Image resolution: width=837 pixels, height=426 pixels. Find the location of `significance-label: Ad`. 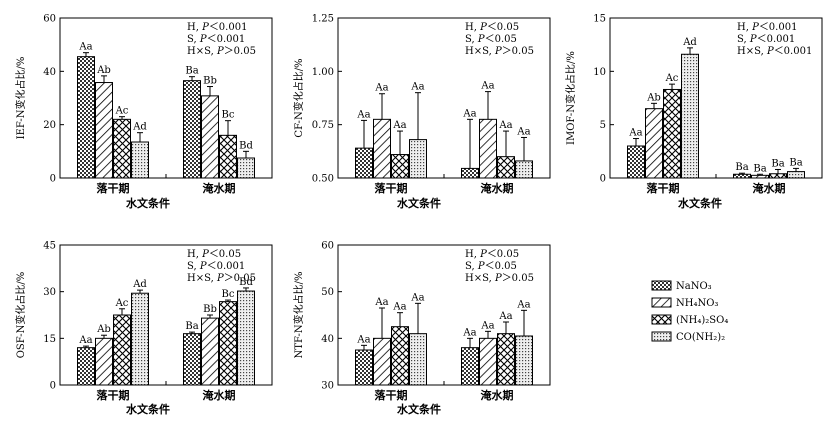

significance-label: Ad is located at coordinates (689, 42).